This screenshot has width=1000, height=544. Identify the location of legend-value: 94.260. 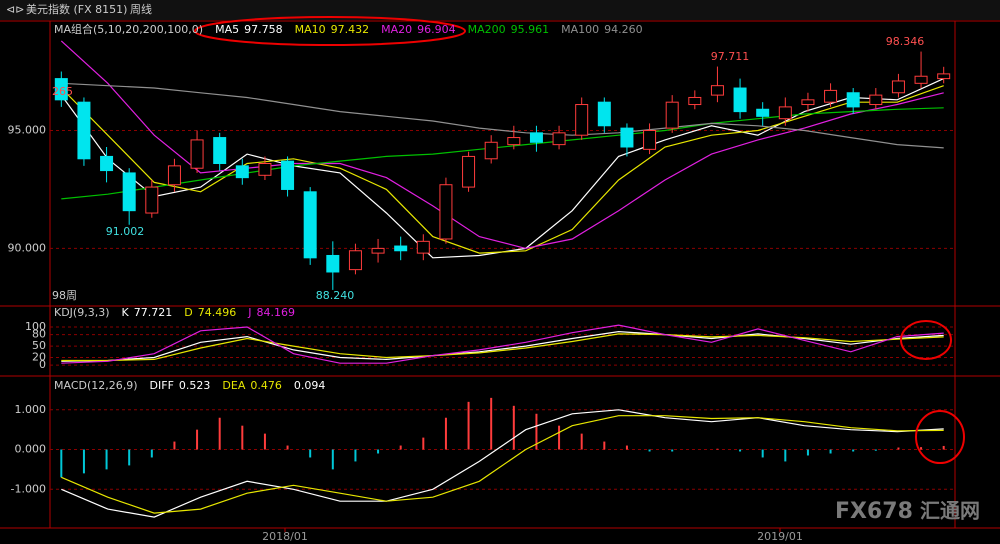
(623, 29).